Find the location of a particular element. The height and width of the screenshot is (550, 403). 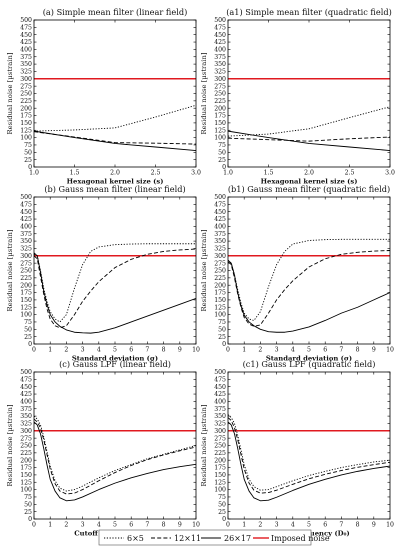

yaxis-label-a1: Residual noise [µstrain] is located at coordinates (204, 93).